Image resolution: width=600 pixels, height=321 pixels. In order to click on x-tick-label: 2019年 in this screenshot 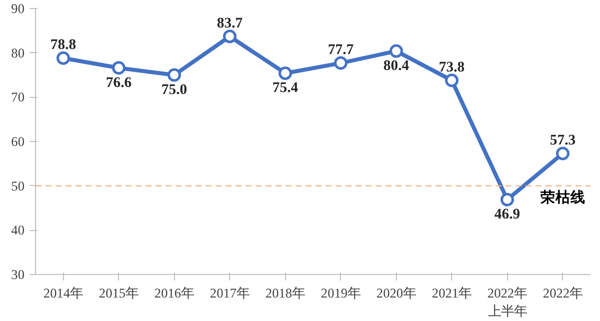, I will do `click(340, 293)`.